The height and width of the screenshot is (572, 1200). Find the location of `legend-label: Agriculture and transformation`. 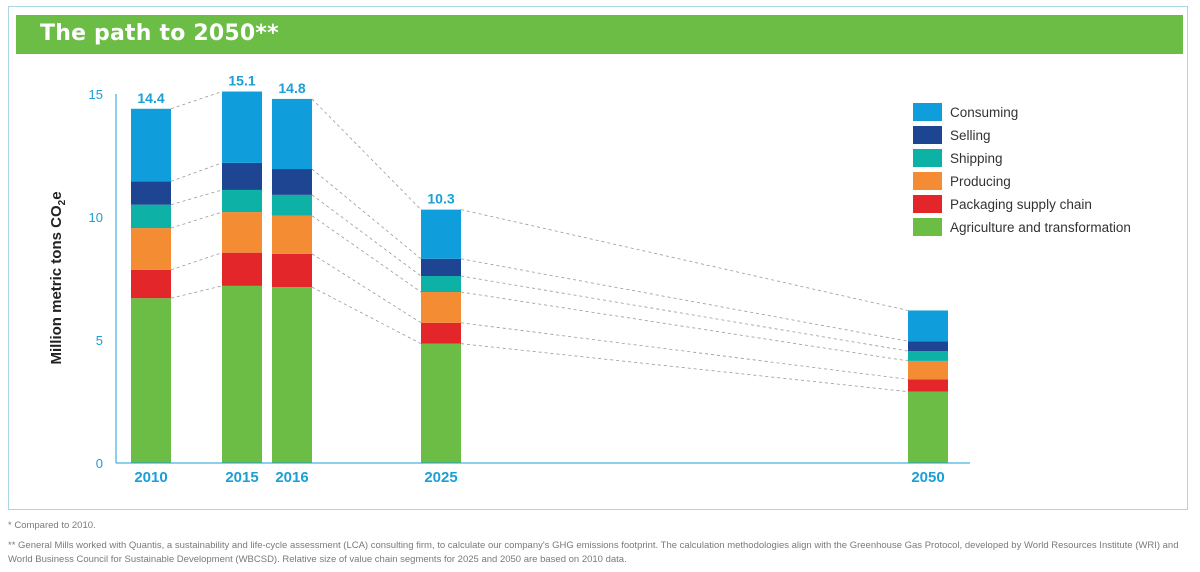

legend-label: Agriculture and transformation is located at coordinates (1040, 227).